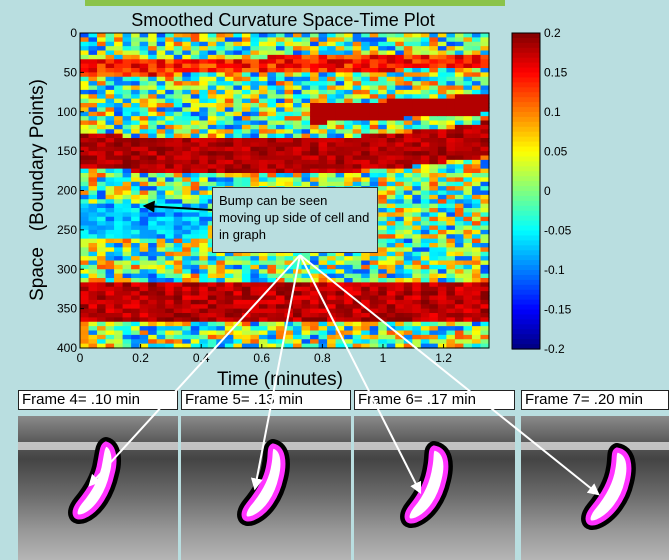  What do you see at coordinates (67, 151) in the screenshot?
I see `y-tick-label: 150` at bounding box center [67, 151].